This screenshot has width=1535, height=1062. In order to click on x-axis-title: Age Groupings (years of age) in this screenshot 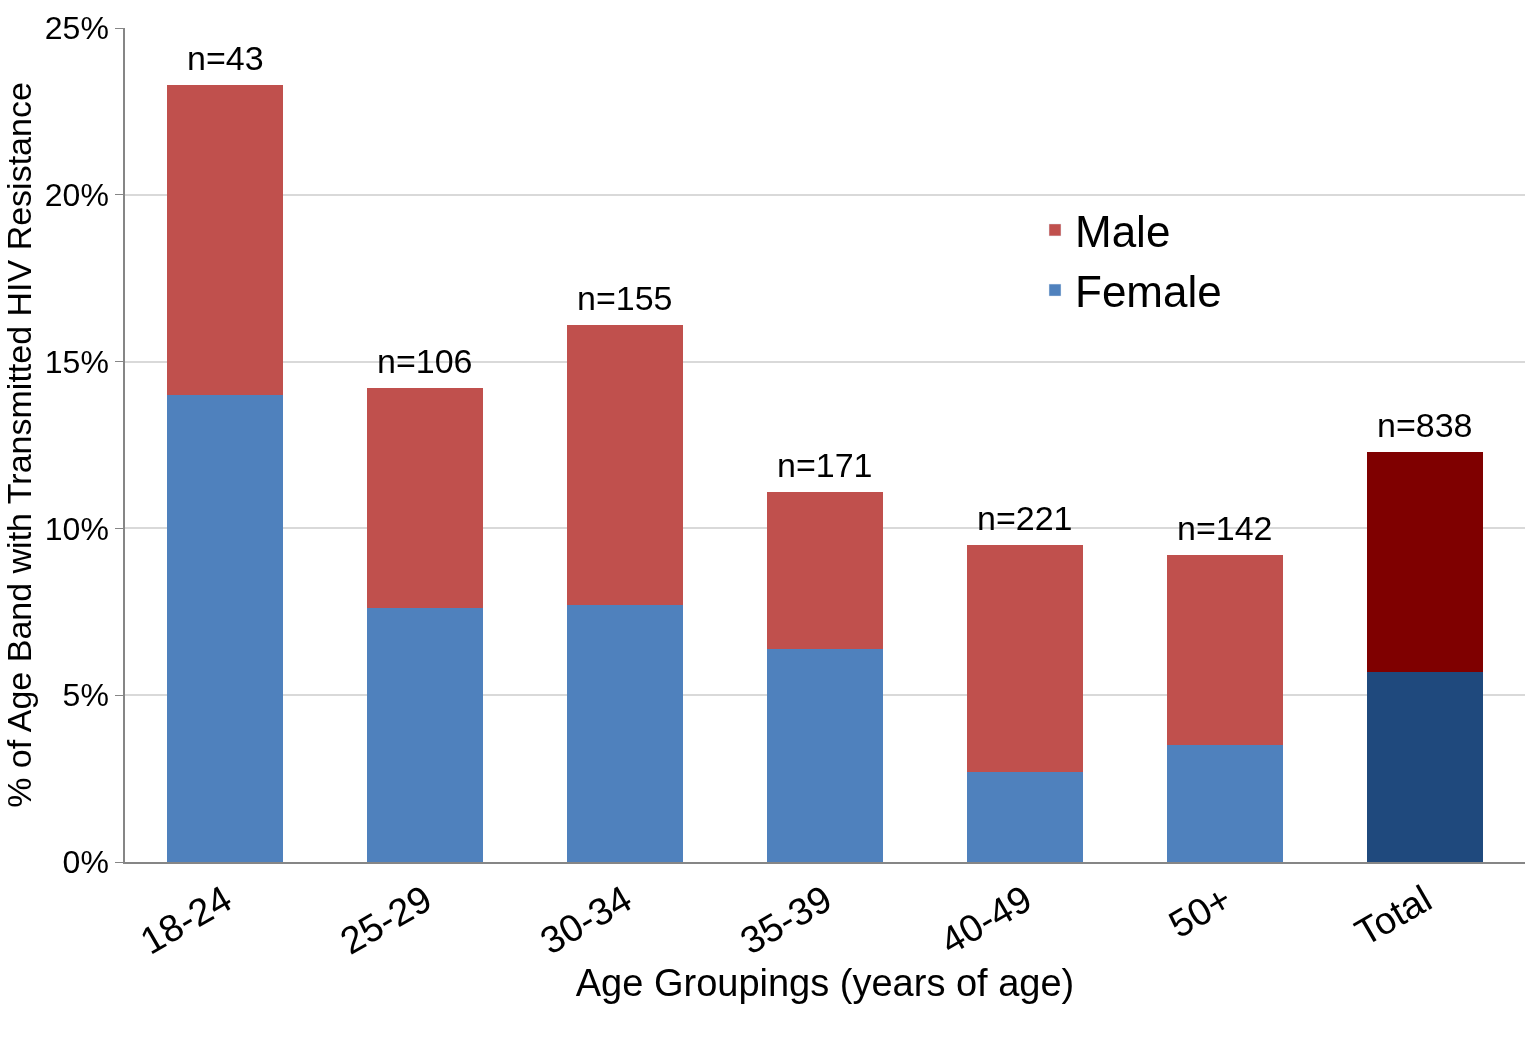, I will do `click(825, 983)`.